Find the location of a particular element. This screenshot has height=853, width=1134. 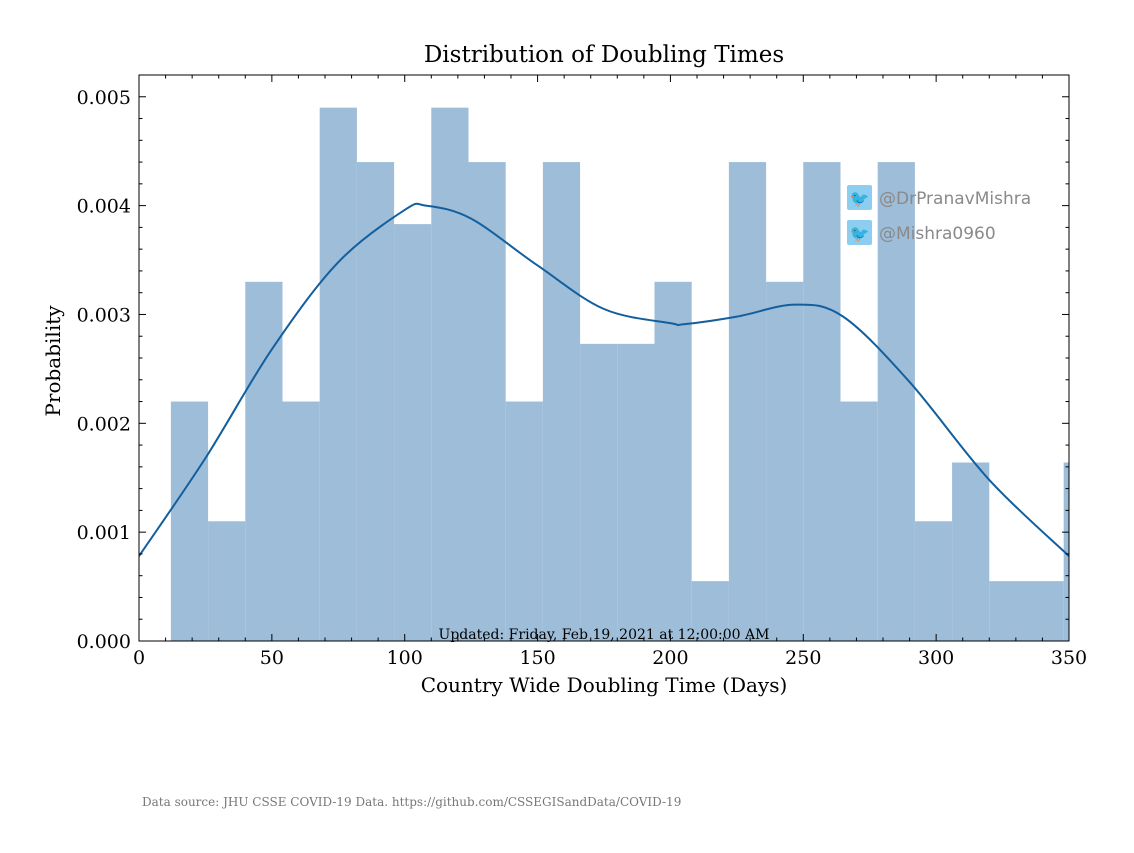

x-tick-label: 350 is located at coordinates (1069, 658).